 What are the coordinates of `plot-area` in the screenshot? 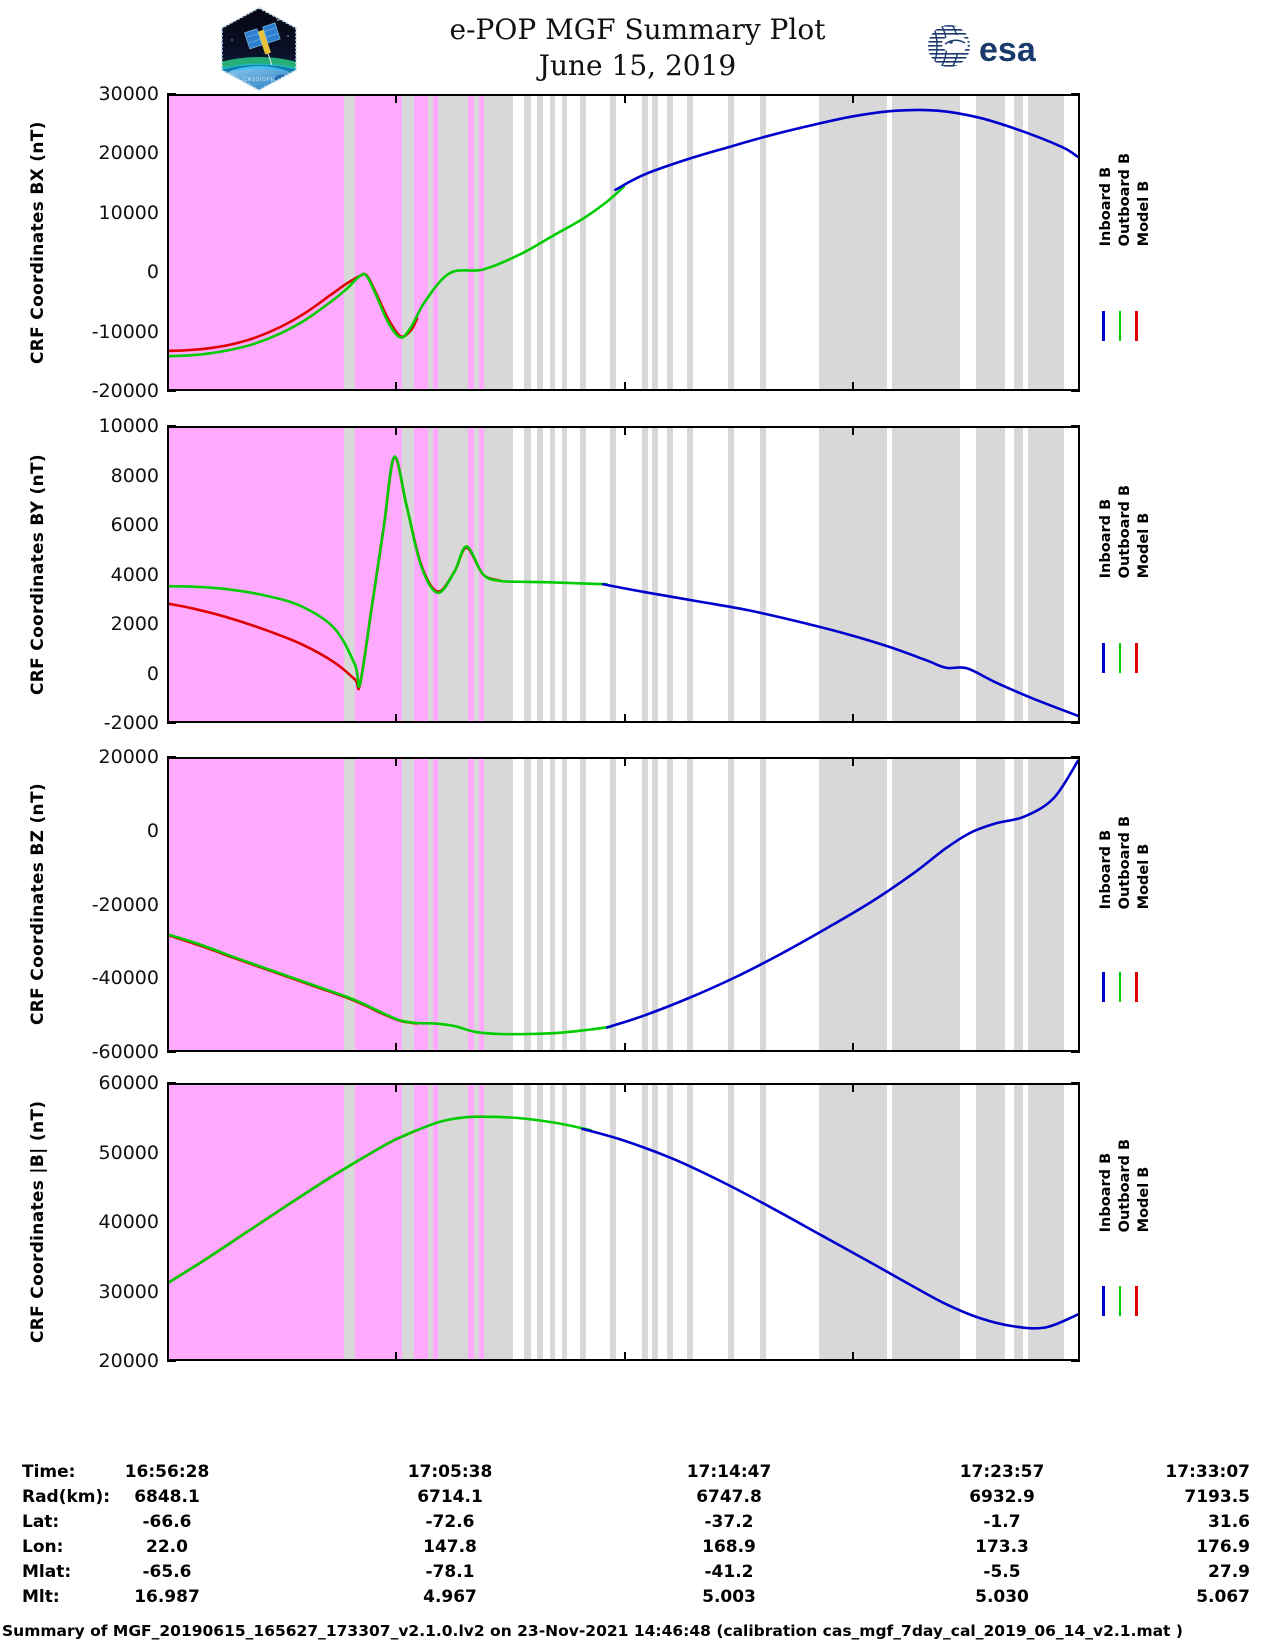 It's located at (623, 1222).